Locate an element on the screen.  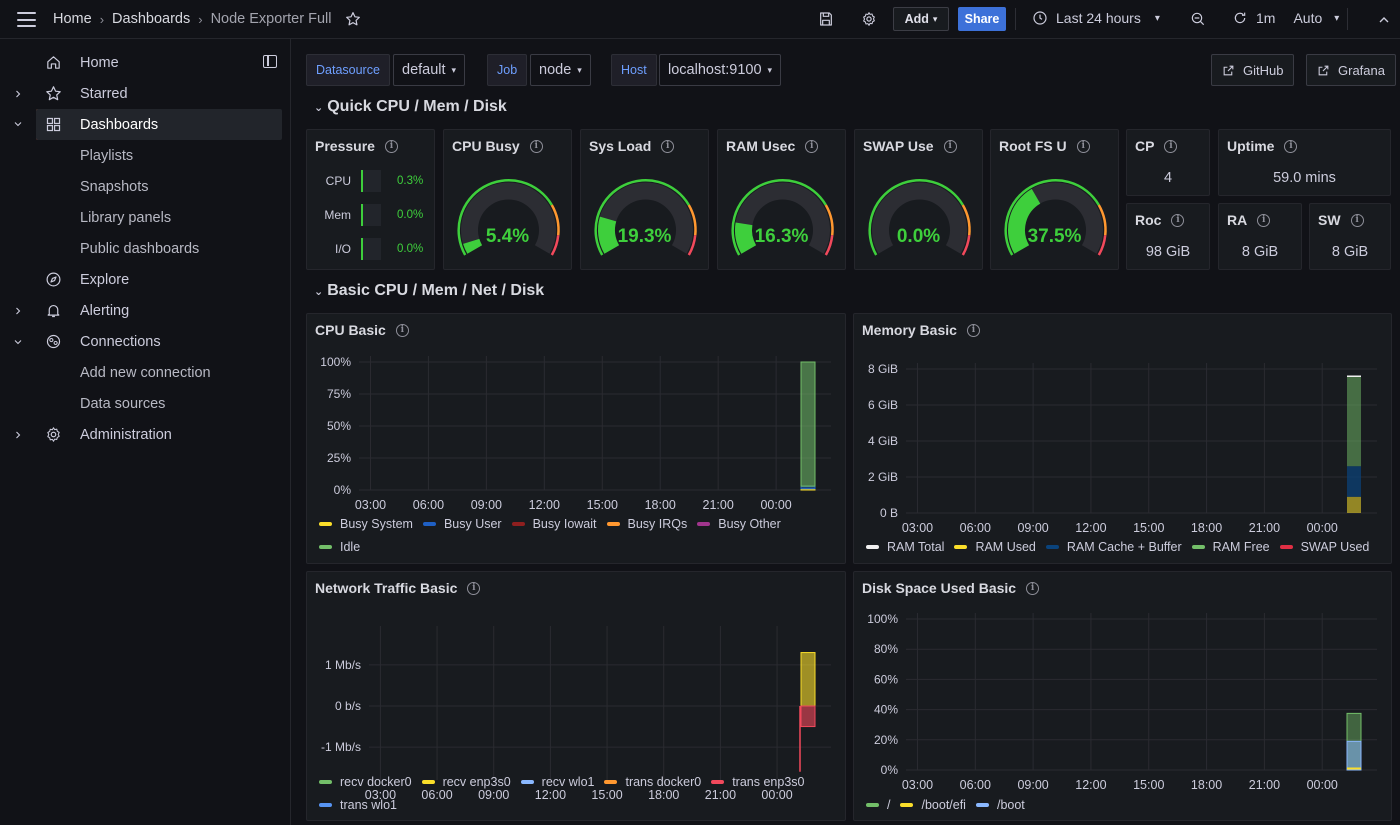
y-tick-label: 0 B is located at coordinates (889, 513).